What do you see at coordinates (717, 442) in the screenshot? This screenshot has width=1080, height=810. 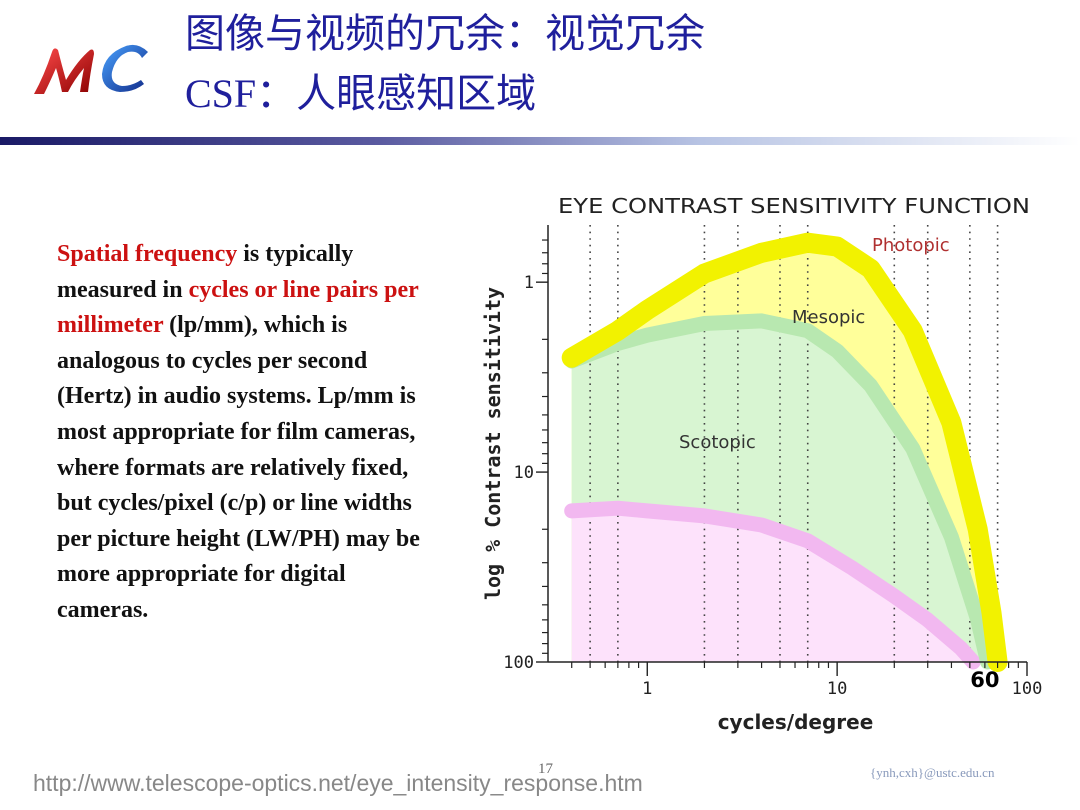 I see `label-scotopic: Scotopic` at bounding box center [717, 442].